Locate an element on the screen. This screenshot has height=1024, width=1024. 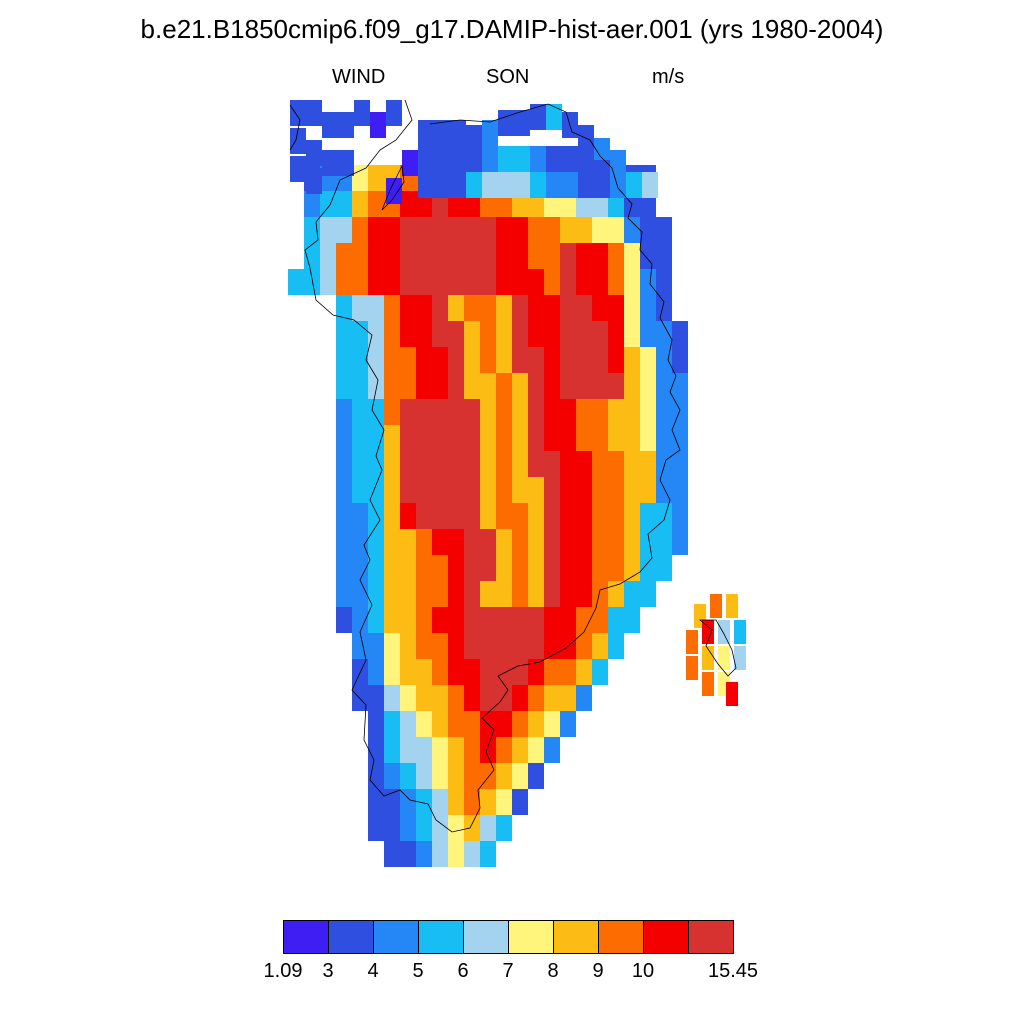
variable-label: WIND is located at coordinates (359, 77).